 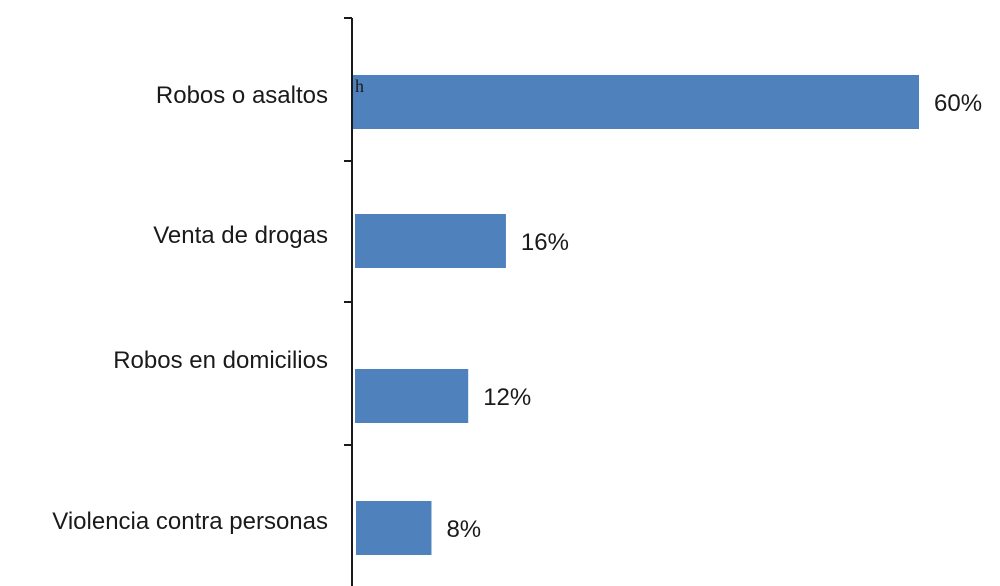 I want to click on category-label-0: Robos o asaltos, so click(x=242, y=95).